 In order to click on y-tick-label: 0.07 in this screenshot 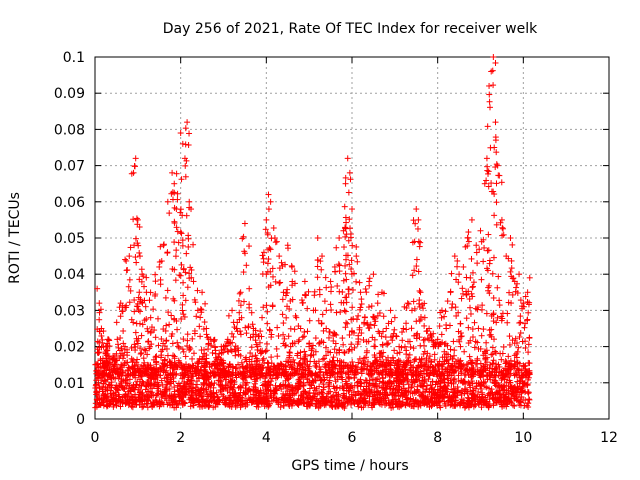, I will do `click(69, 167)`.